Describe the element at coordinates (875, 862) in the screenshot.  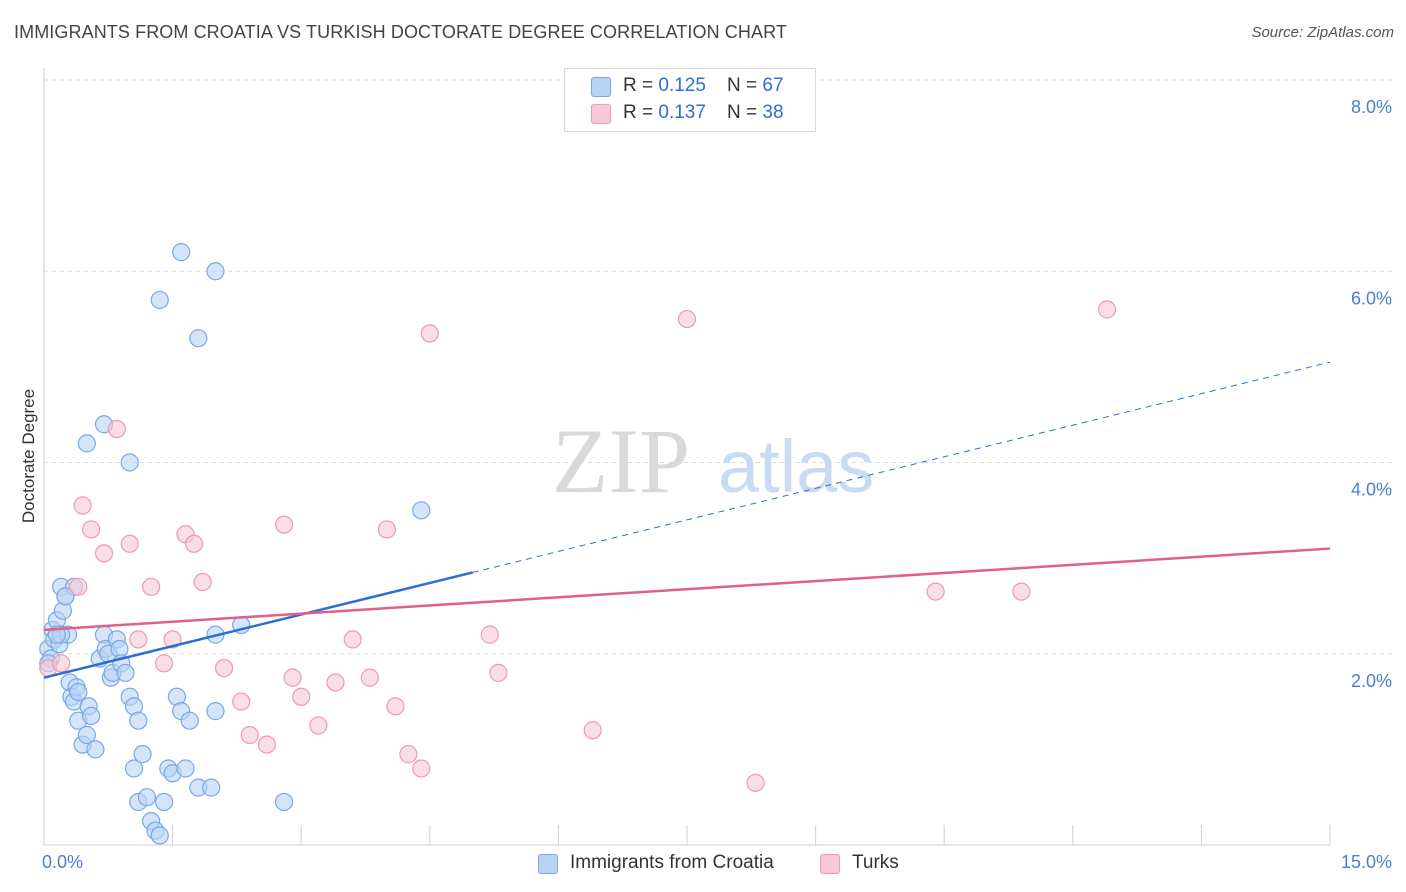
I see `bottom-legend-label: Turks` at that location.